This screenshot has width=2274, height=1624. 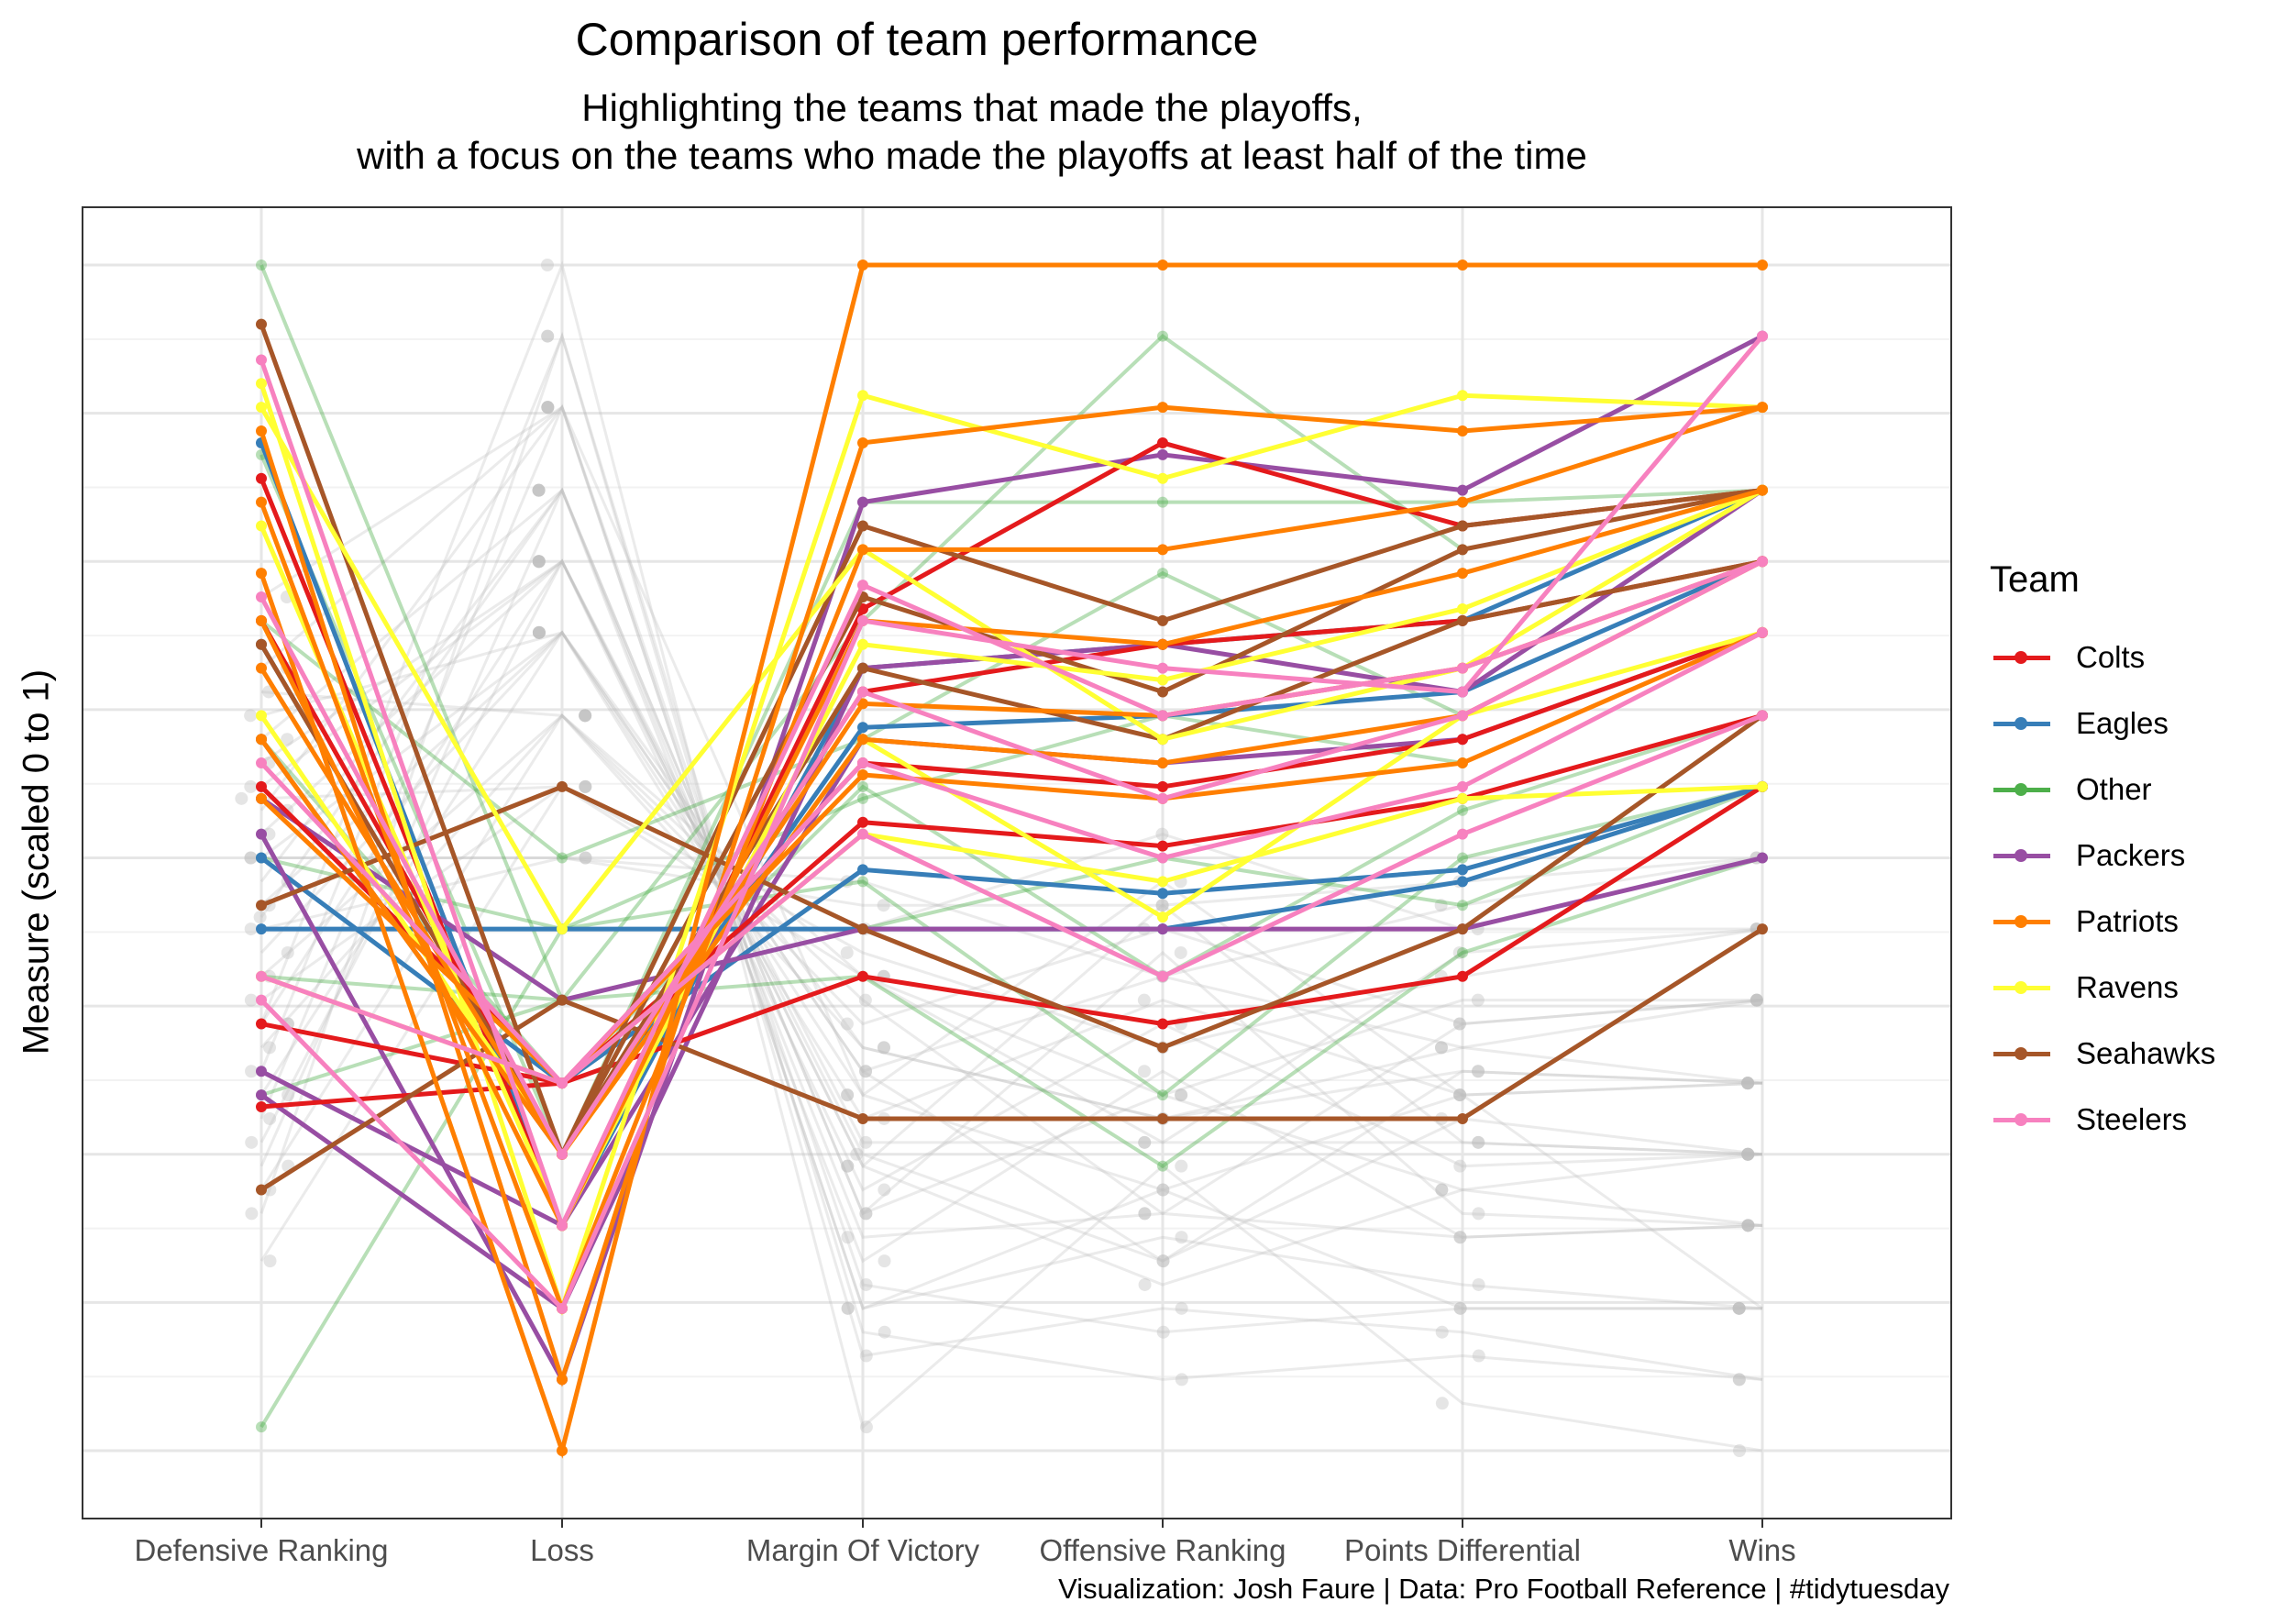 I want to click on legend-item-packers: Packers, so click(x=2103, y=856).